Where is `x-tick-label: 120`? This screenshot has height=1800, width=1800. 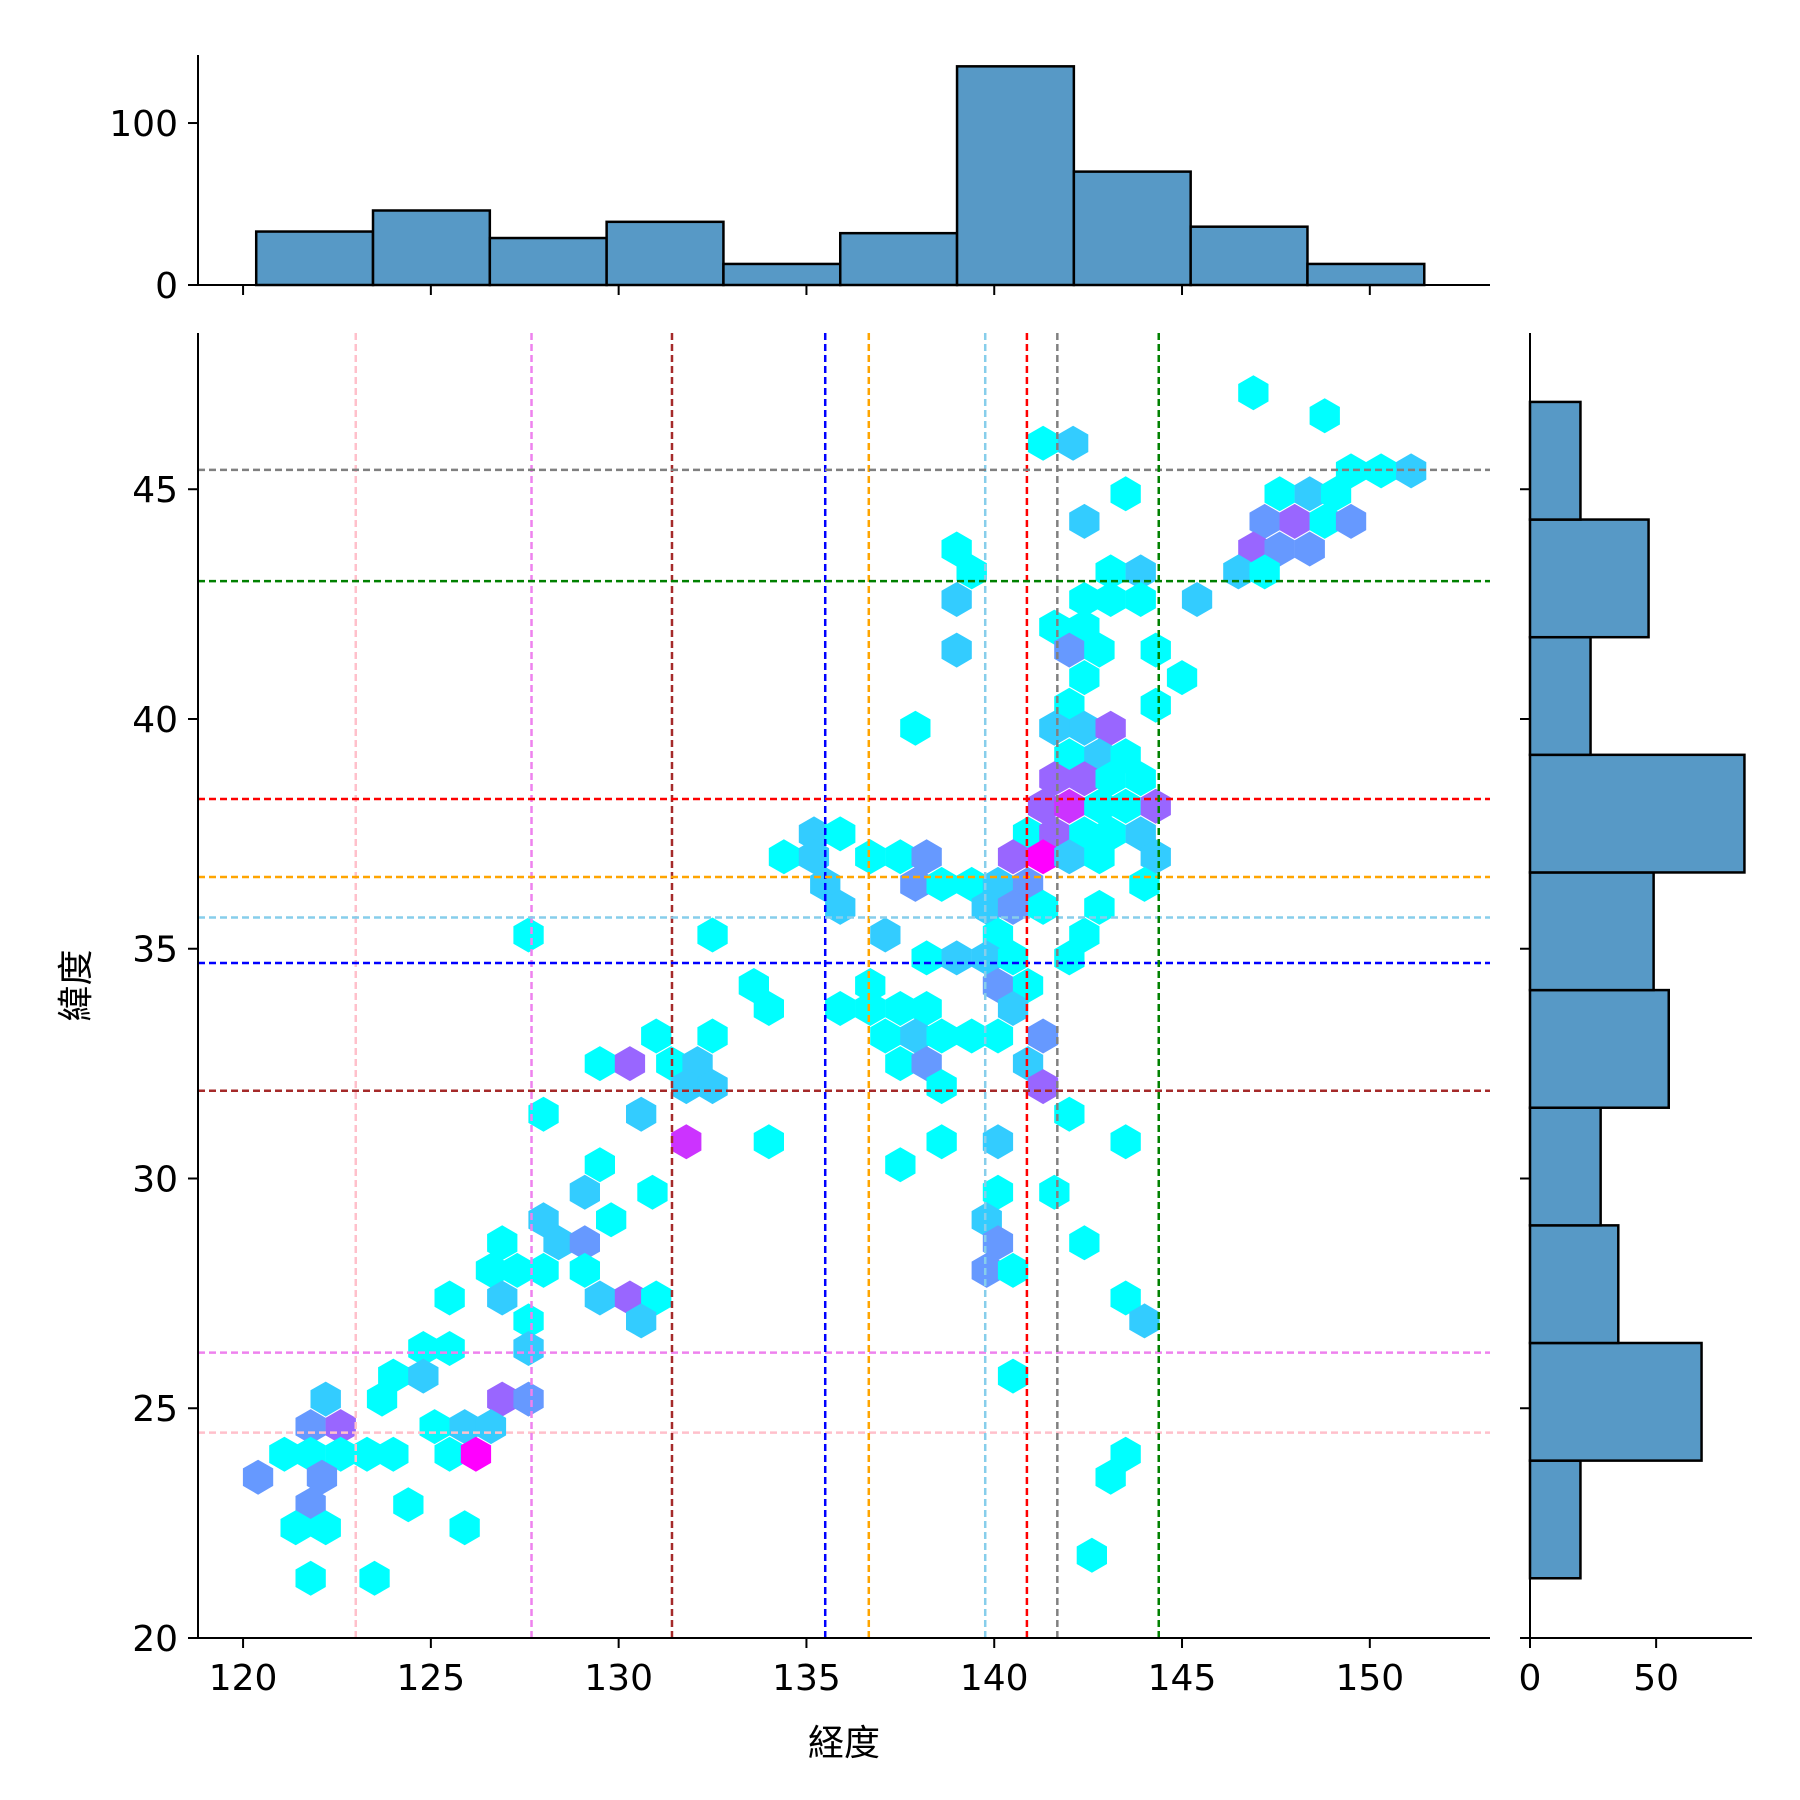 x-tick-label: 120 is located at coordinates (243, 1678).